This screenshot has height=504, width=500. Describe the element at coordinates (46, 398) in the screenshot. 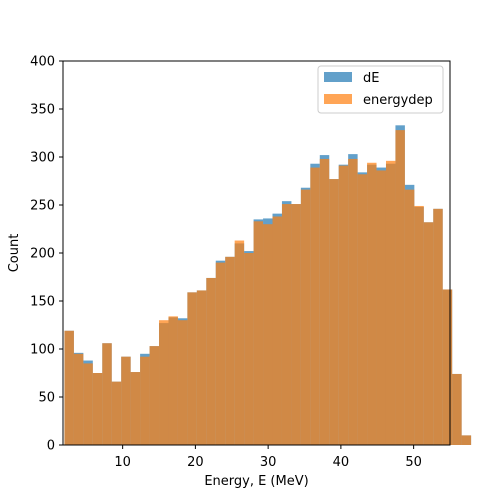

I see `y-tick-label-50: 50` at that location.